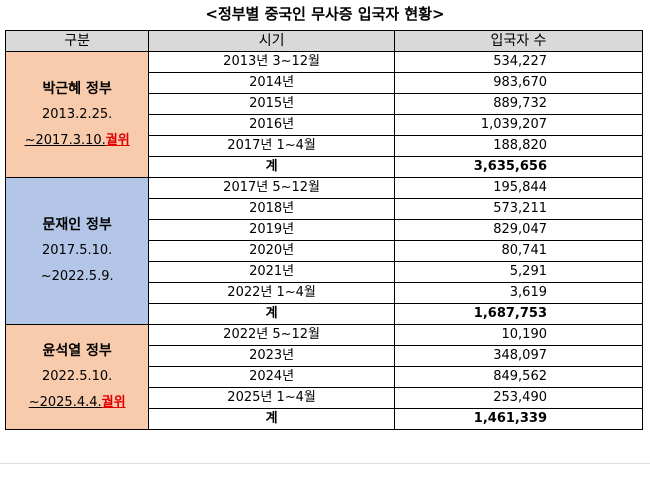 The width and height of the screenshot is (650, 480). What do you see at coordinates (518, 230) in the screenshot?
I see `count: 829,047` at bounding box center [518, 230].